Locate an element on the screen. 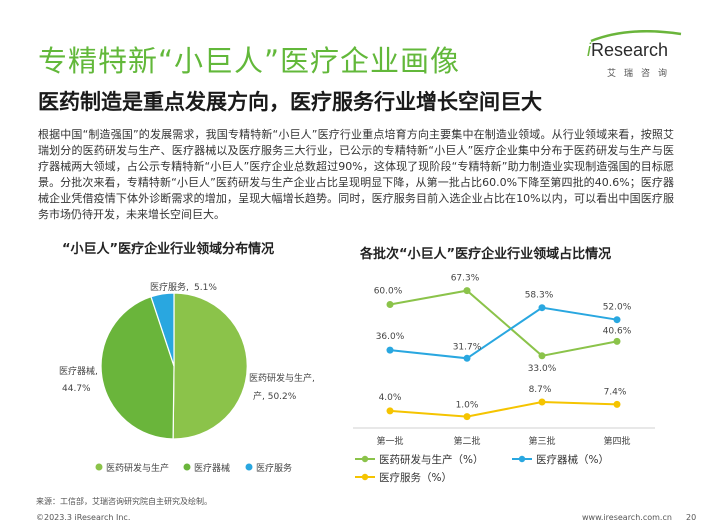 The height and width of the screenshot is (532, 710). page-title: 专精特新“小巨人”医疗企业画像 is located at coordinates (249, 61).